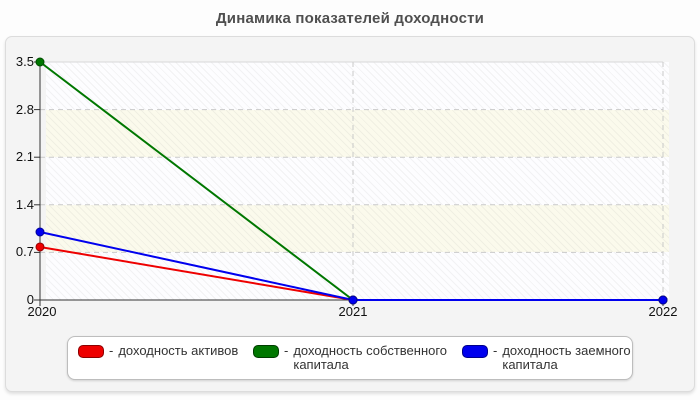 Image resolution: width=700 pixels, height=400 pixels. What do you see at coordinates (30, 299) in the screenshot?
I see `y-tick-label: 0` at bounding box center [30, 299].